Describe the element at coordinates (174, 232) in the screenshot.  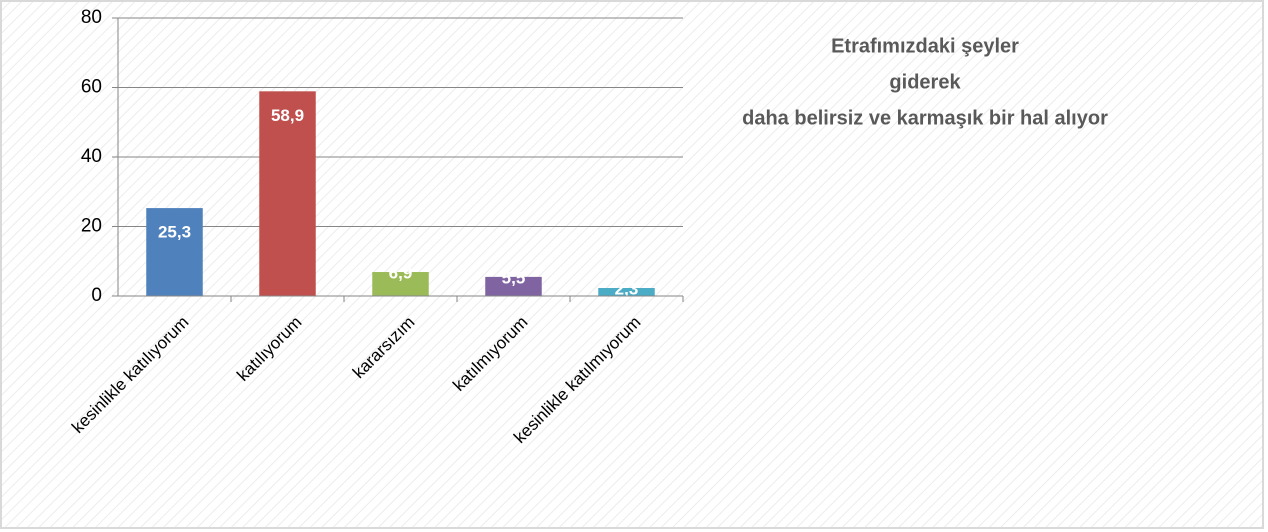
I see `value-label: 25,3` at that location.